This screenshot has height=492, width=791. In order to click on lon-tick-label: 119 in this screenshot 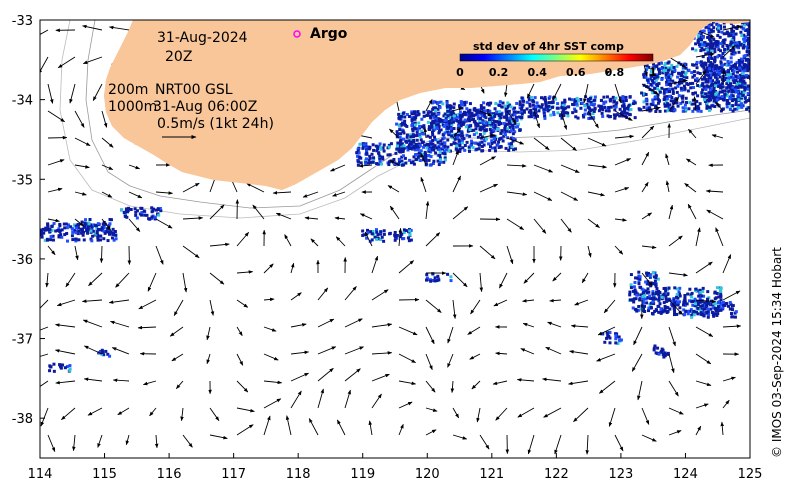, I will do `click(362, 474)`.